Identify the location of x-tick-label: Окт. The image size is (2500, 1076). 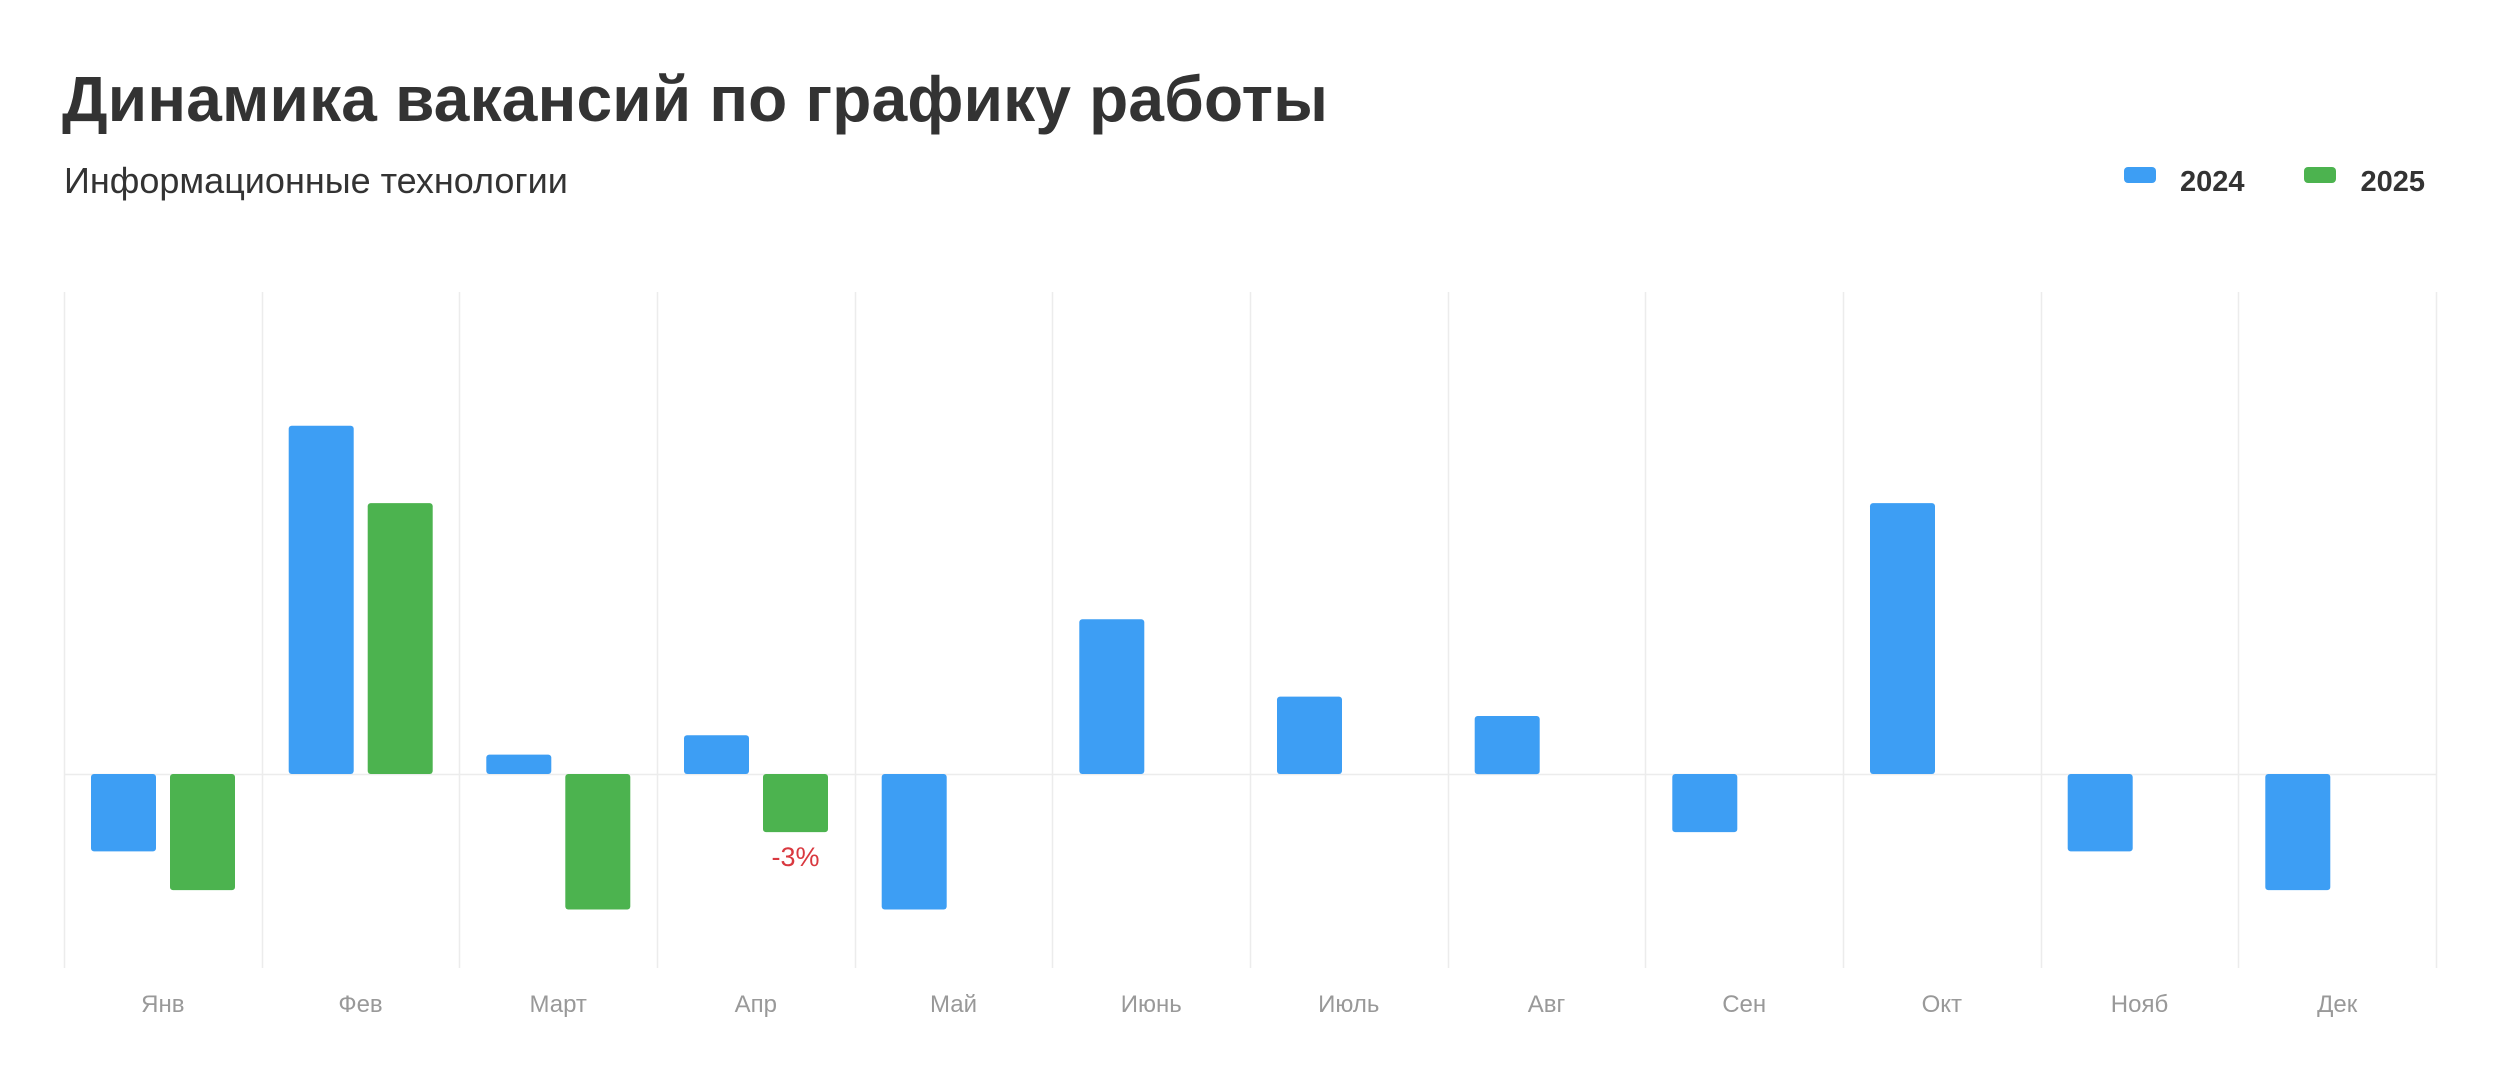
(1942, 1004).